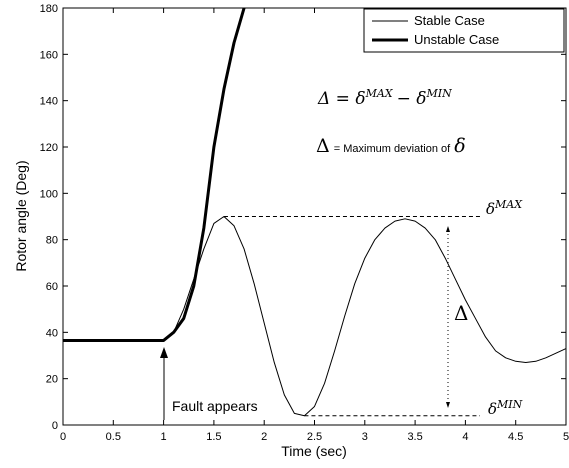 This screenshot has width=569, height=468. What do you see at coordinates (459, 146) in the screenshot?
I see `definition-part: δ` at bounding box center [459, 146].